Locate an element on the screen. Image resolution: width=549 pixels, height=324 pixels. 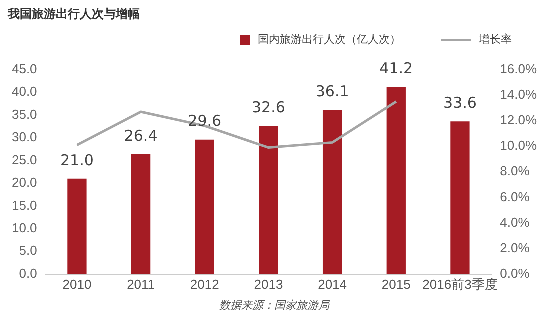
y2-tick-label: 10.0% is located at coordinates (519, 146).